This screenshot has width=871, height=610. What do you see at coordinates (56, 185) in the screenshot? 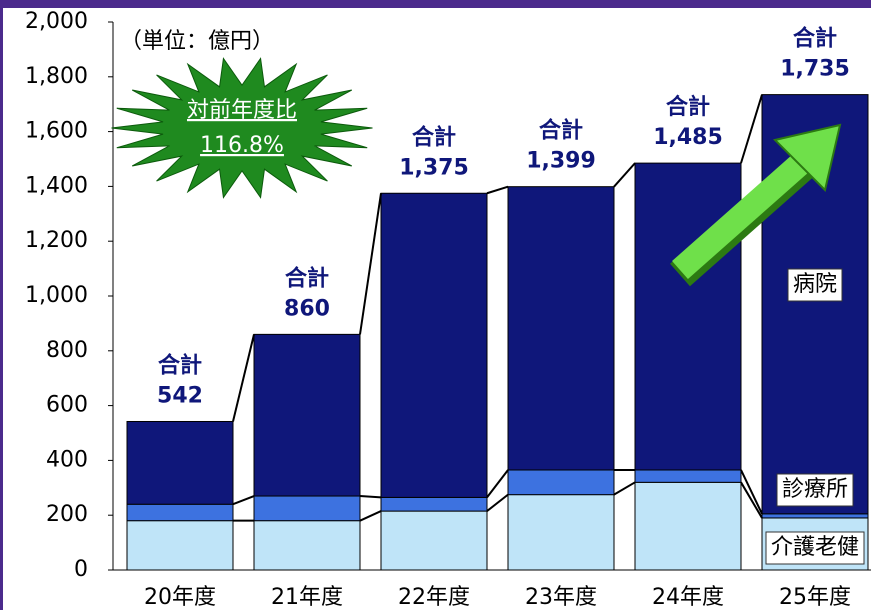
I see `y-tick-label: 1,400` at bounding box center [56, 185].